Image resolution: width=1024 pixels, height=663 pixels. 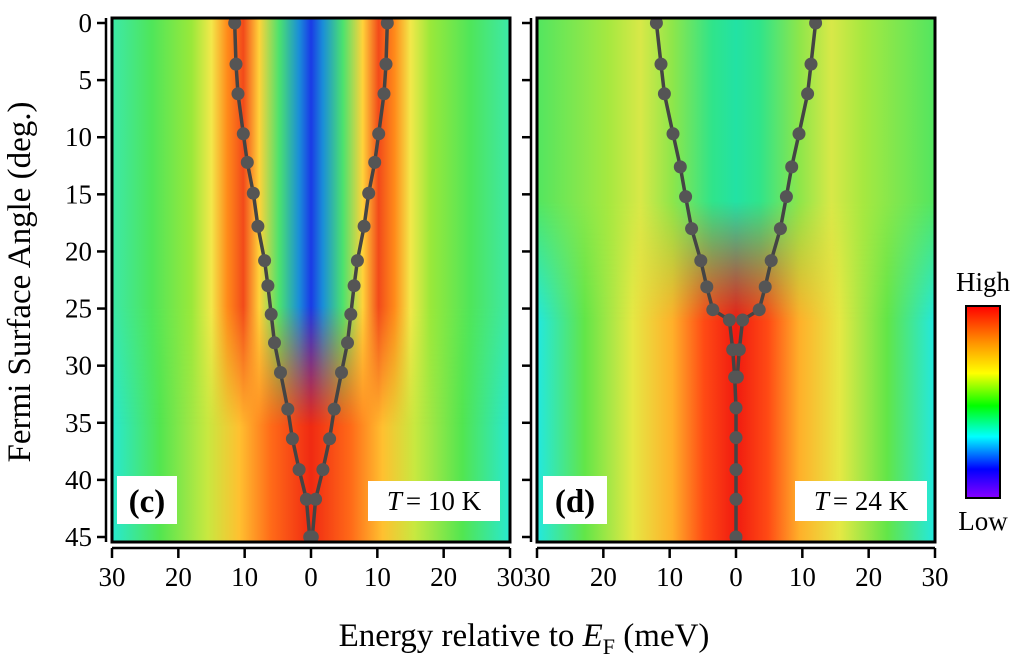 What do you see at coordinates (78, 537) in the screenshot?
I see `panel-c-y-tick-label: 45` at bounding box center [78, 537].